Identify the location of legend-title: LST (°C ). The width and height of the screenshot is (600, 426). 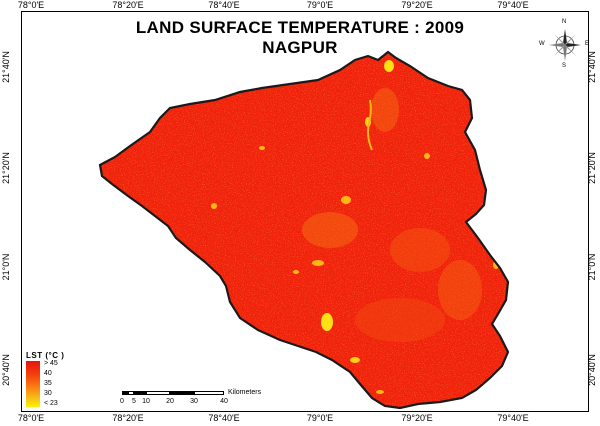
(45, 355).